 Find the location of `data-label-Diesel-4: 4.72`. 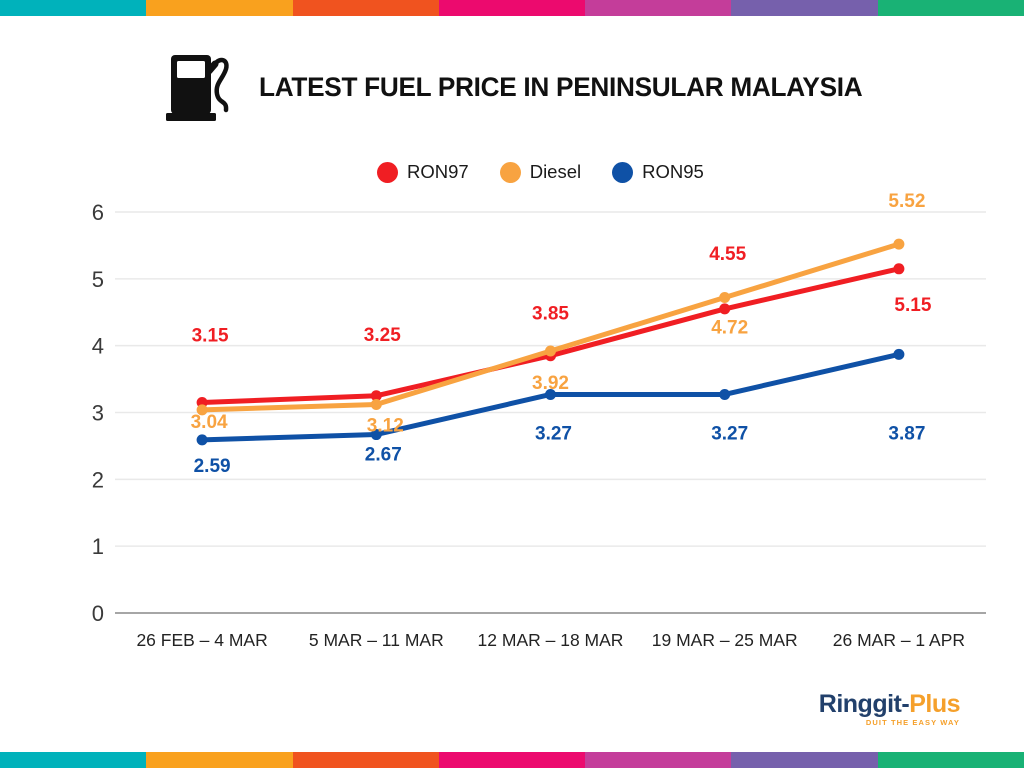

data-label-Diesel-4: 4.72 is located at coordinates (729, 328).